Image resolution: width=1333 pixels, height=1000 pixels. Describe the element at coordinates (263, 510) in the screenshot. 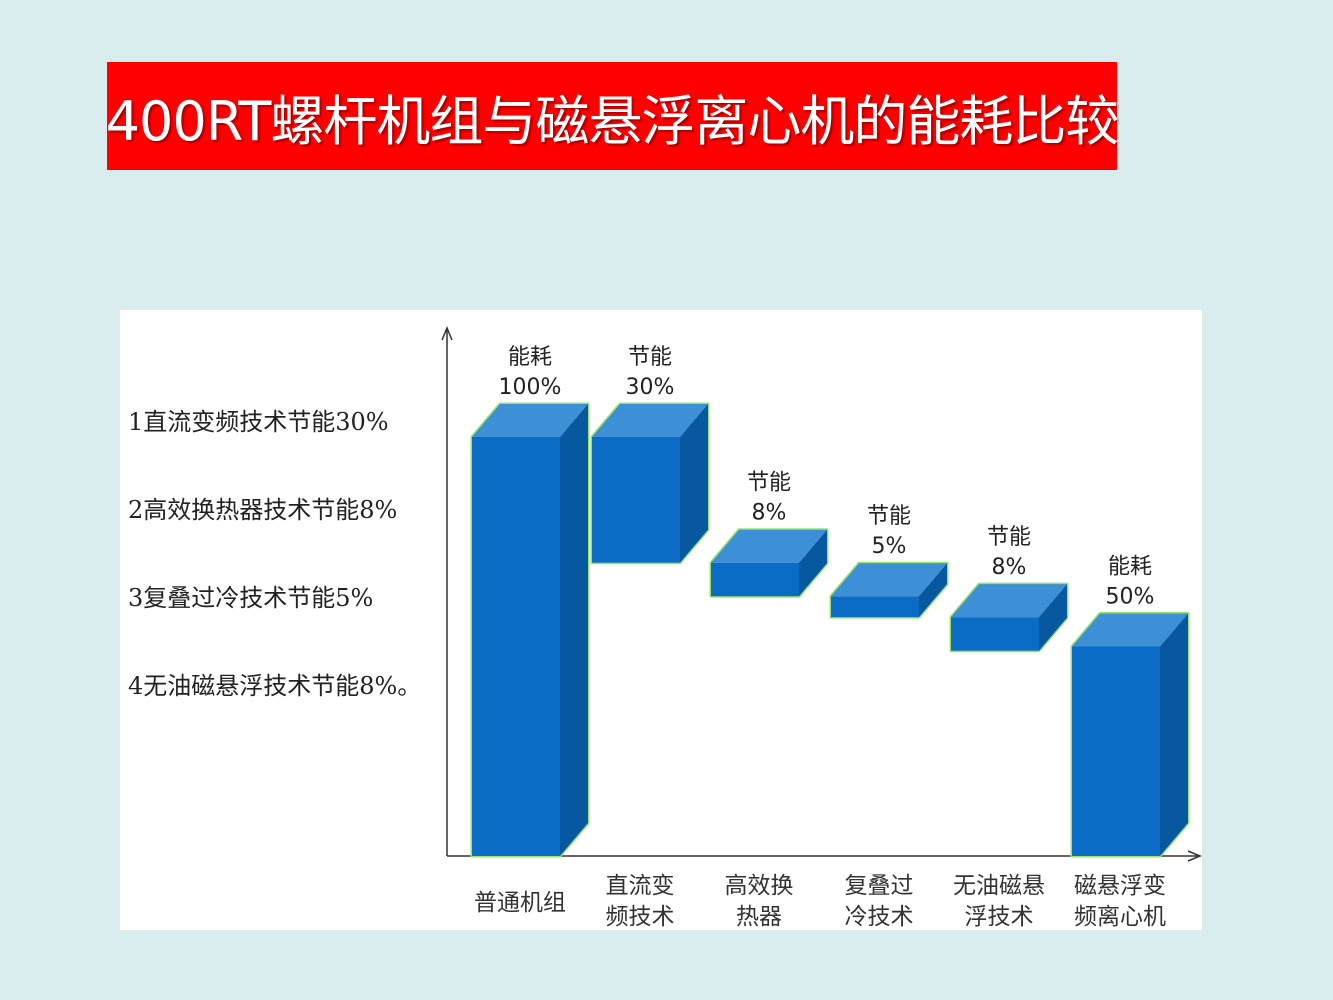

I see `note-item: 2高效换热器技术节能8%` at that location.